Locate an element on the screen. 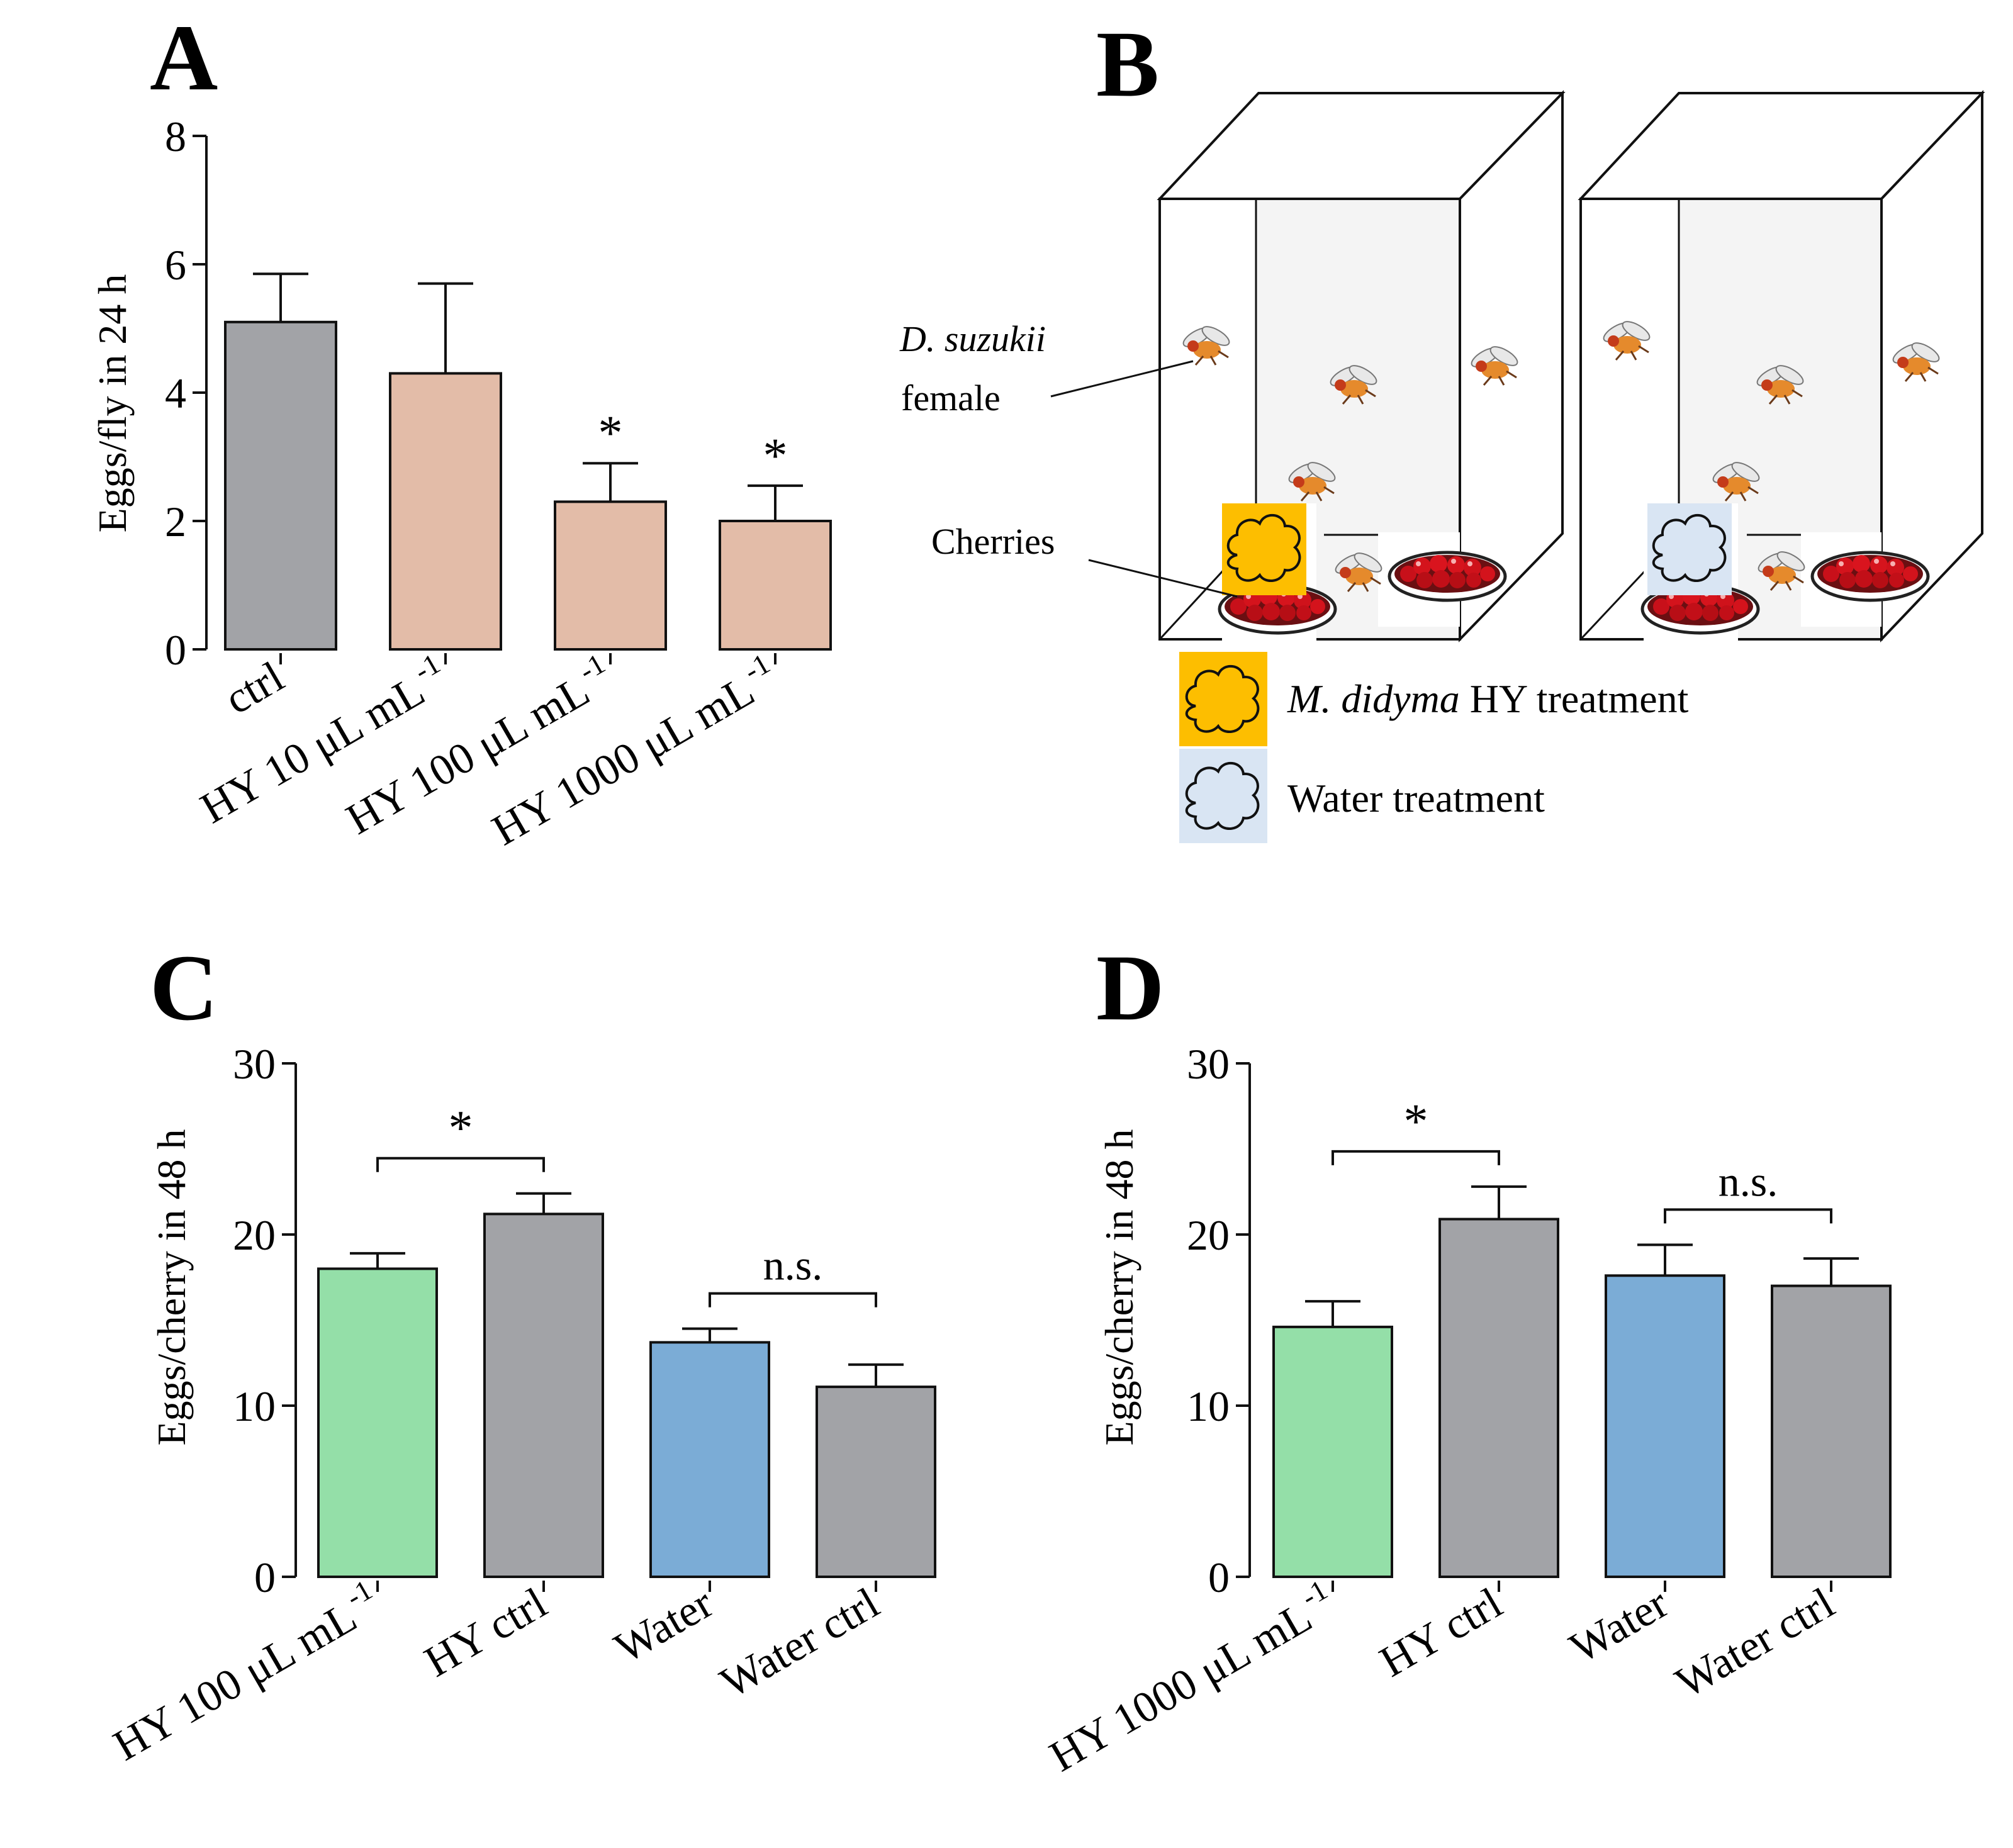  y-tick-label: 8 is located at coordinates (175, 136).